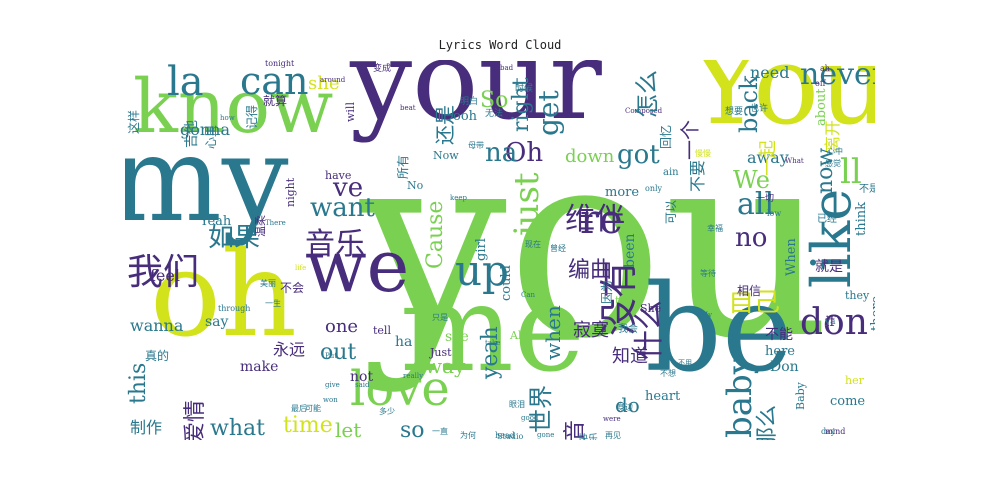 This screenshot has width=1000, height=500. What do you see at coordinates (216, 221) in the screenshot?
I see `cloud-word: Yeah` at bounding box center [216, 221].